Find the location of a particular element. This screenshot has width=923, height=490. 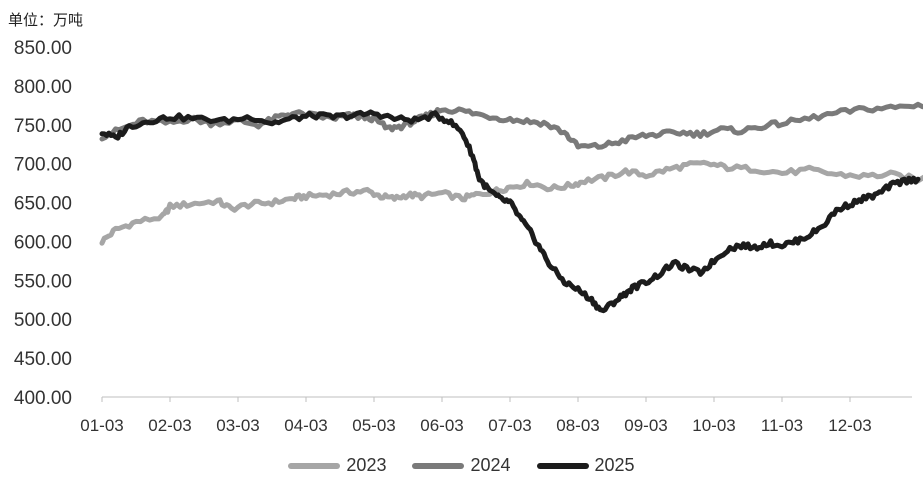

legend-label: 2025 is located at coordinates (614, 465).